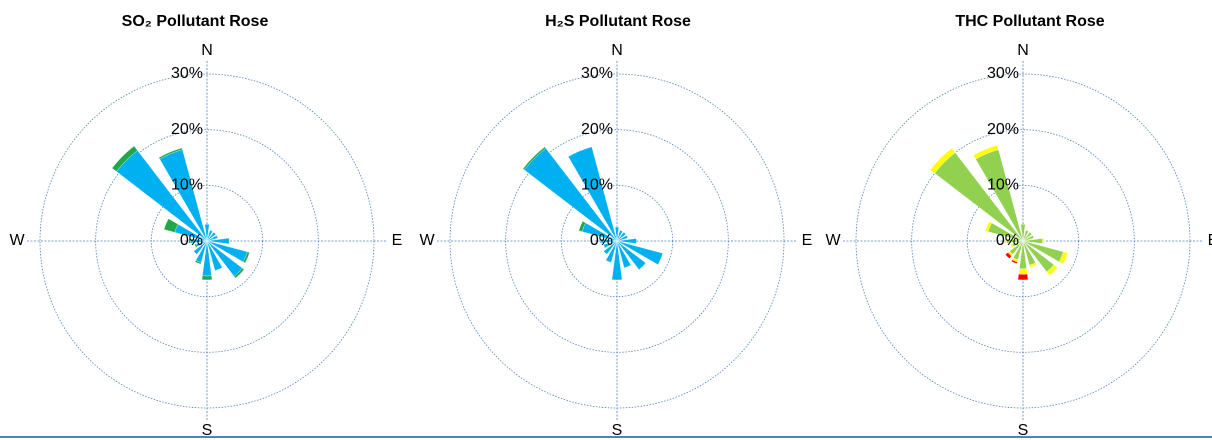  Describe the element at coordinates (618, 21) in the screenshot. I see `chart-title: H₂S Pollutant Rose` at that location.